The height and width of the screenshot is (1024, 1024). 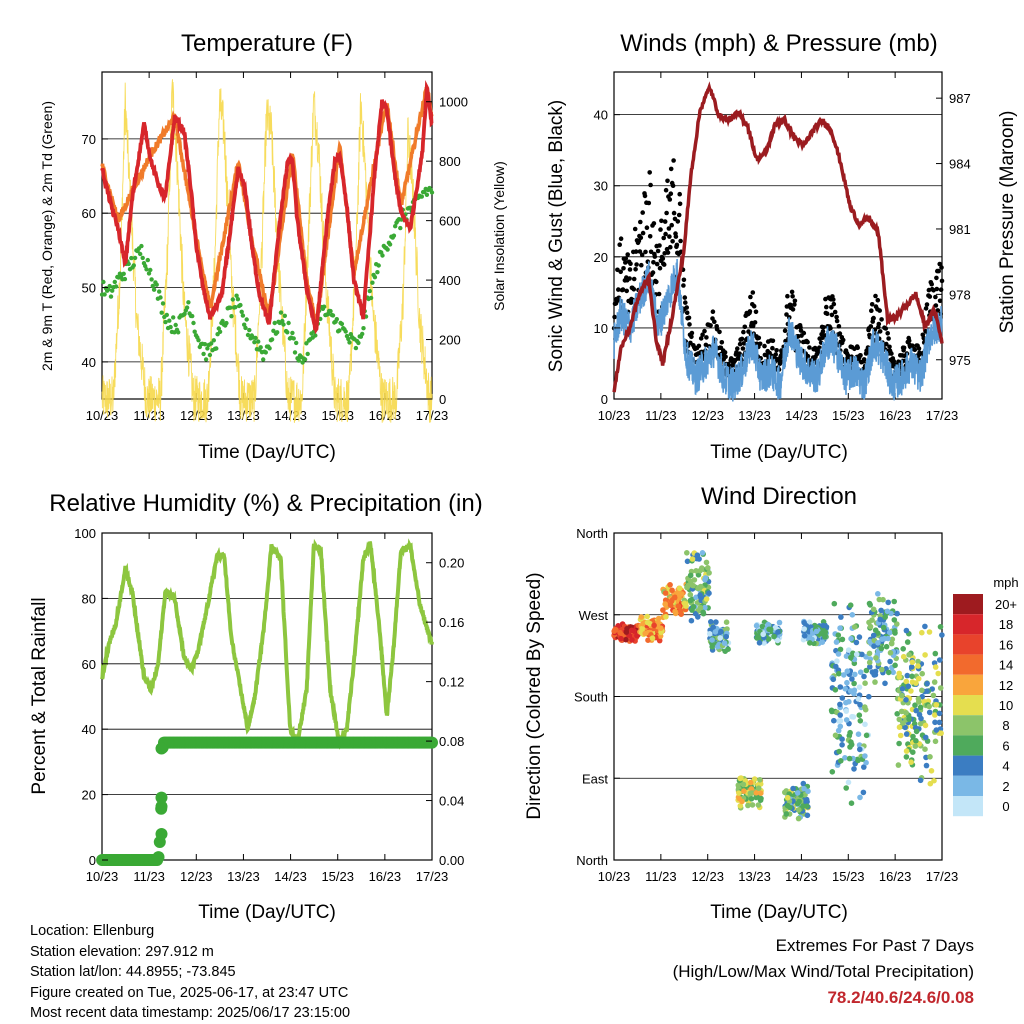 I want to click on legend-label: 20+, so click(x=1006, y=604).